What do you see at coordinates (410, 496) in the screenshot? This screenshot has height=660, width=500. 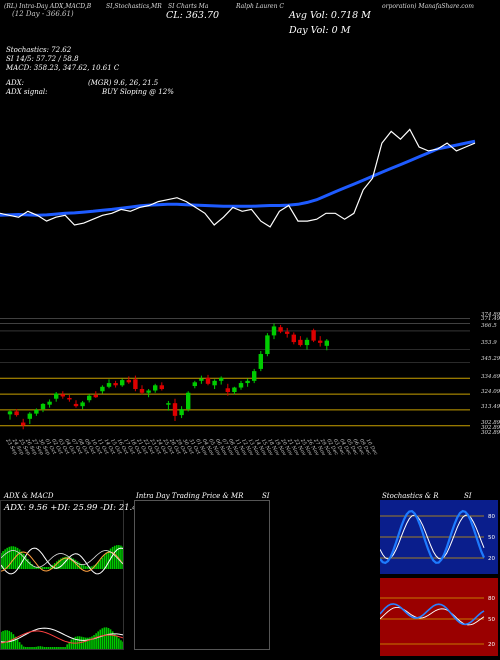 I see `stoch-panel-title: Stochastics & R` at bounding box center [410, 496].